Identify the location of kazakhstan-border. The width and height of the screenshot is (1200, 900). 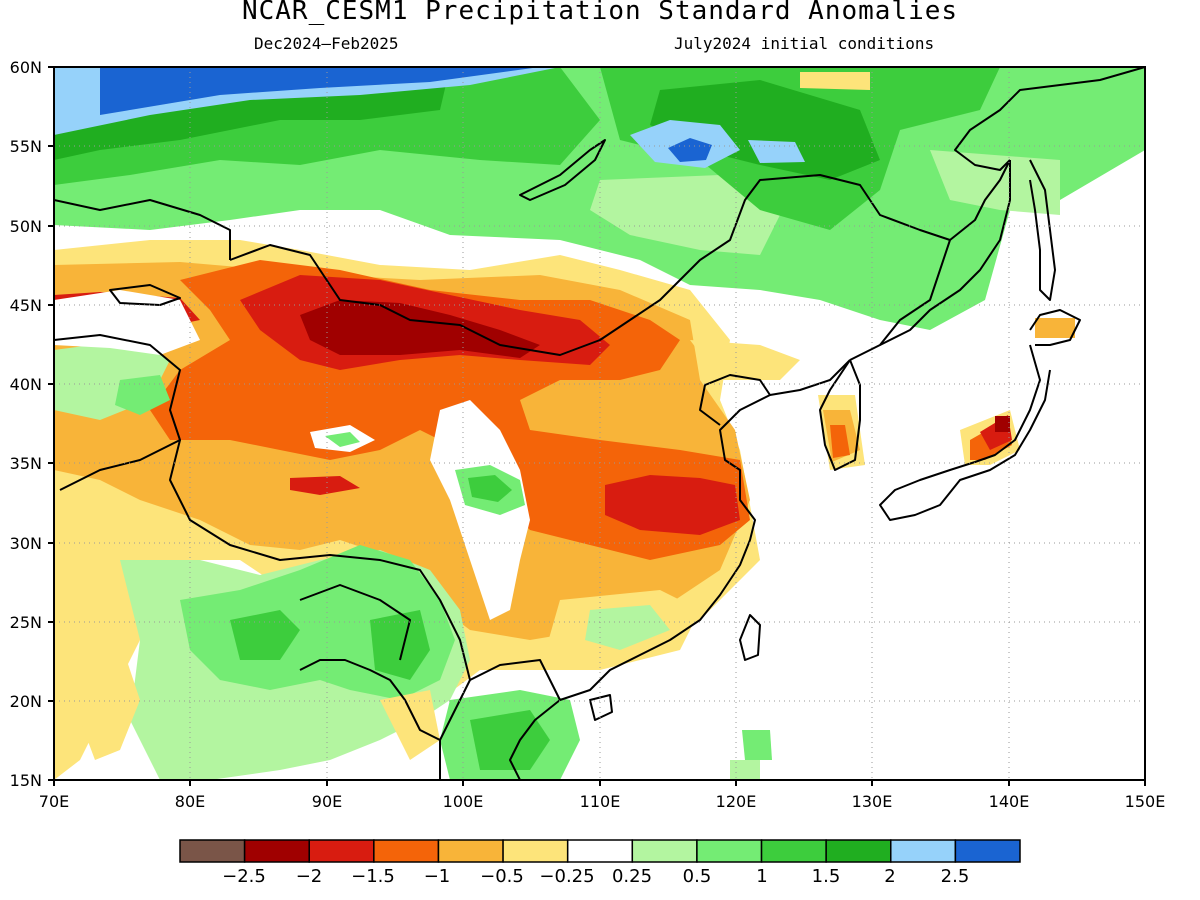
(142, 229).